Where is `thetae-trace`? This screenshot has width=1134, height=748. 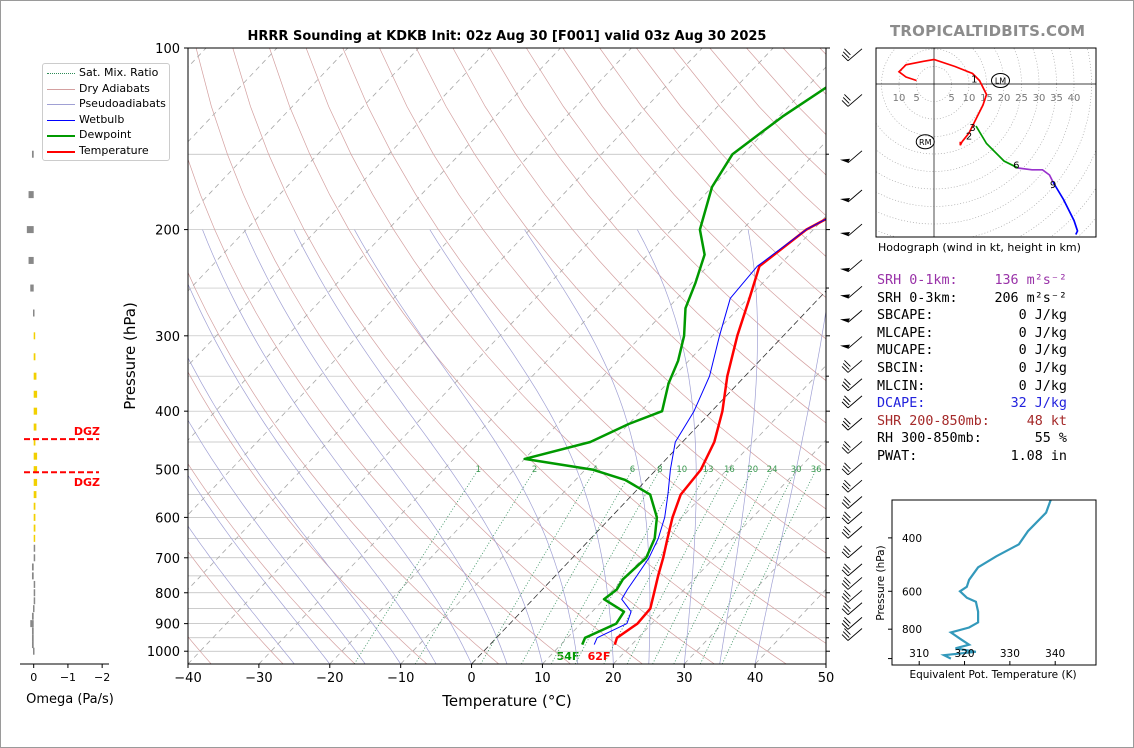 thetae-trace is located at coordinates (996, 580).